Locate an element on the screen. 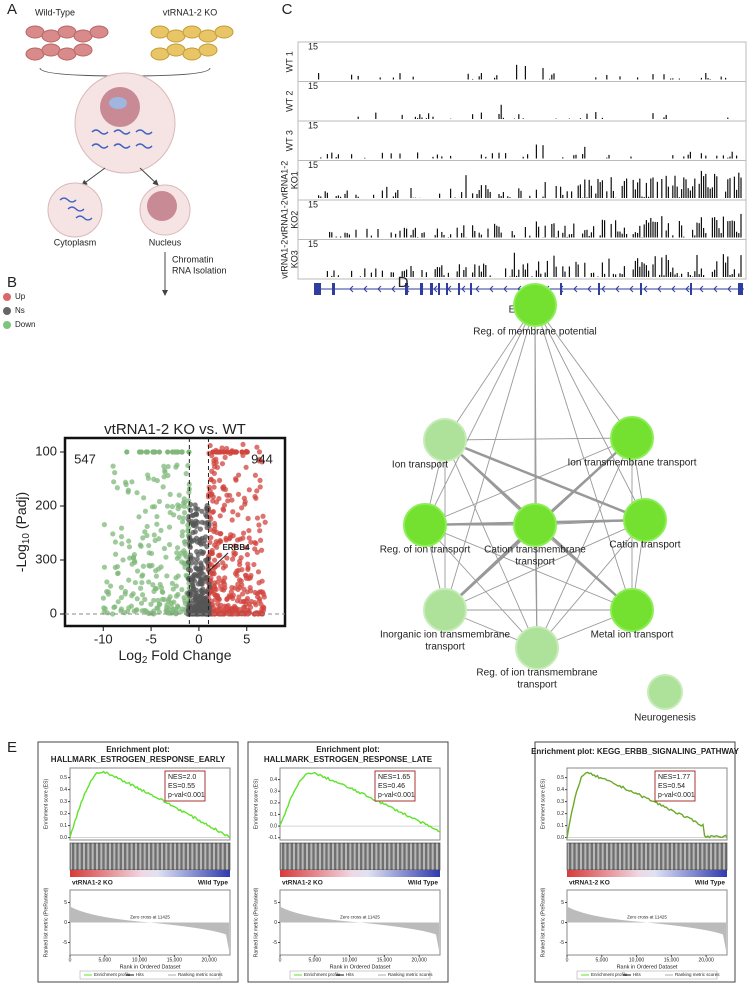 This screenshot has width=754, height=985. stat-label: NES=1.77 is located at coordinates (674, 777).